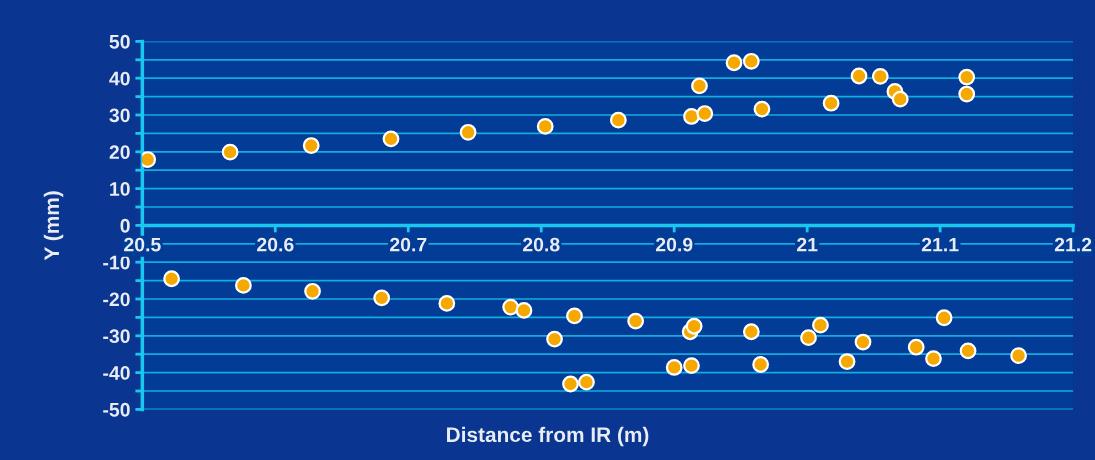  Describe the element at coordinates (119, 41) in the screenshot. I see `y-tick-label: 50` at that location.